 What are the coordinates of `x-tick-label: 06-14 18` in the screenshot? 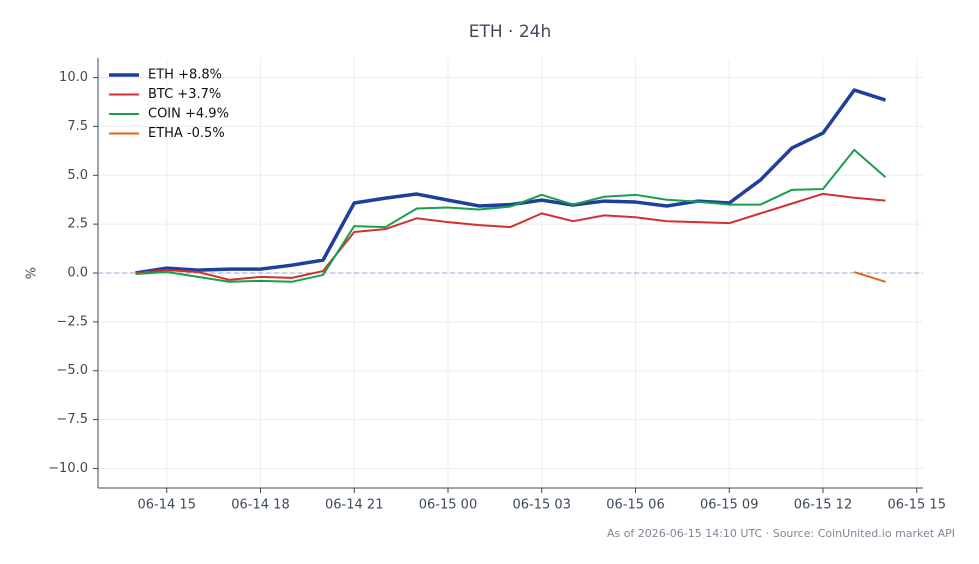 It's located at (260, 505).